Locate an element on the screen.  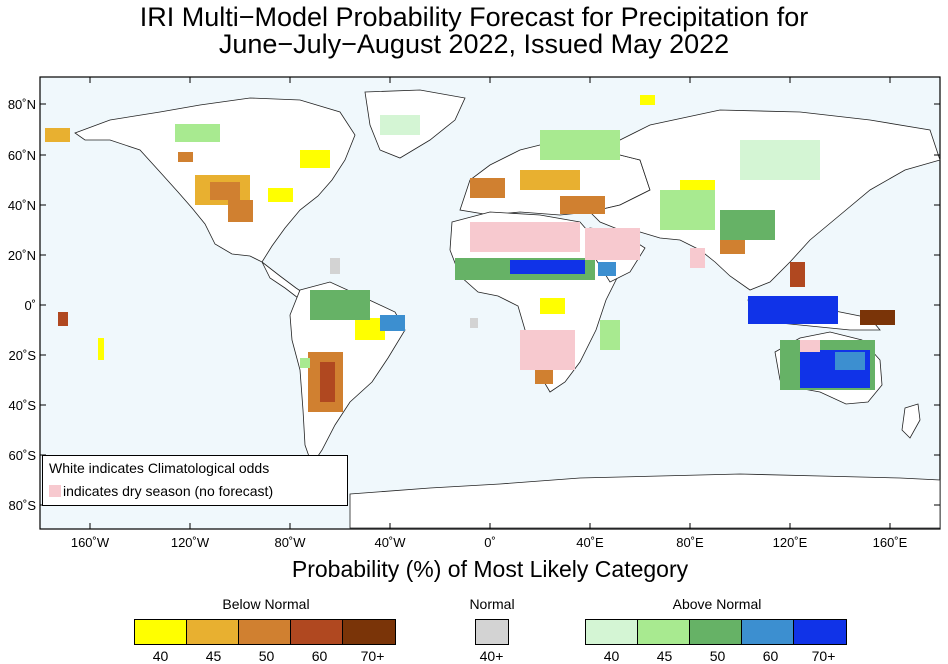
antarctica-land is located at coordinates (645, 501).